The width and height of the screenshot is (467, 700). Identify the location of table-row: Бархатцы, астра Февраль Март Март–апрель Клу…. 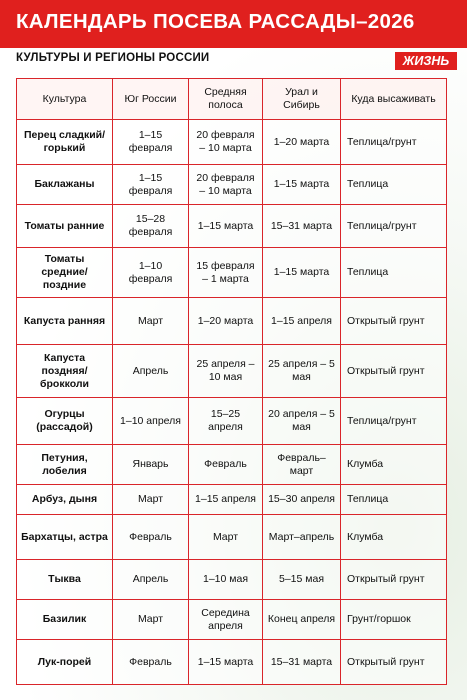
(231, 537).